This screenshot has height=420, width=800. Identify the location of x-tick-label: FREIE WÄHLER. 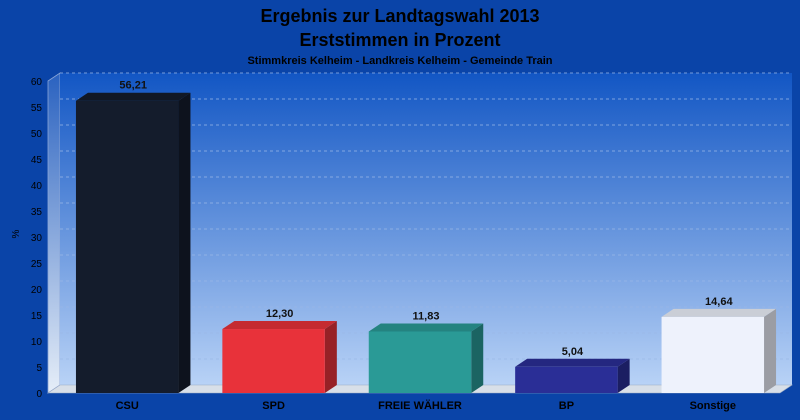
(420, 405).